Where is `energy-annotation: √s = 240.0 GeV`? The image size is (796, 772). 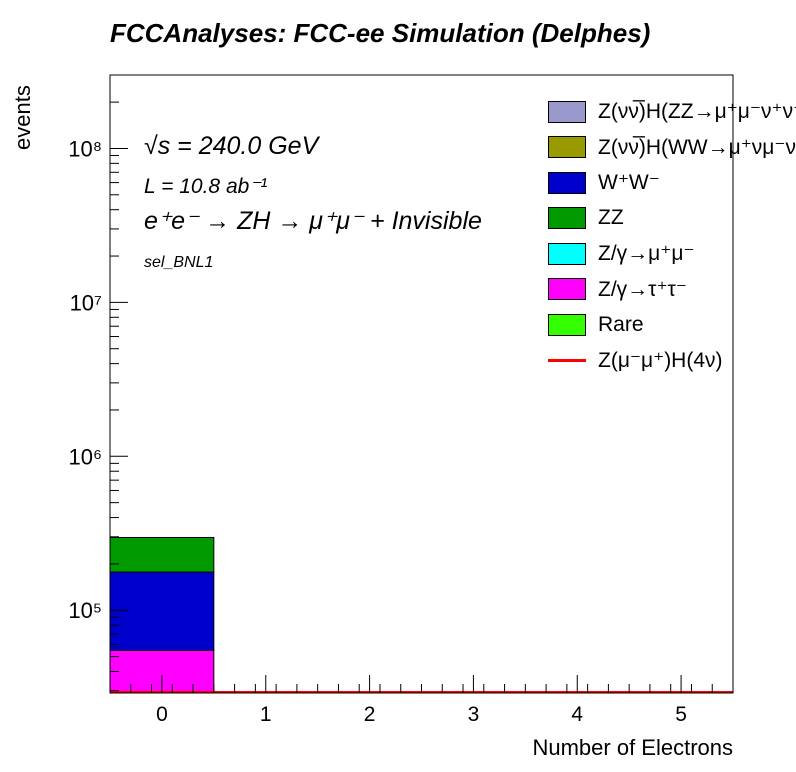 energy-annotation: √s = 240.0 GeV is located at coordinates (231, 146).